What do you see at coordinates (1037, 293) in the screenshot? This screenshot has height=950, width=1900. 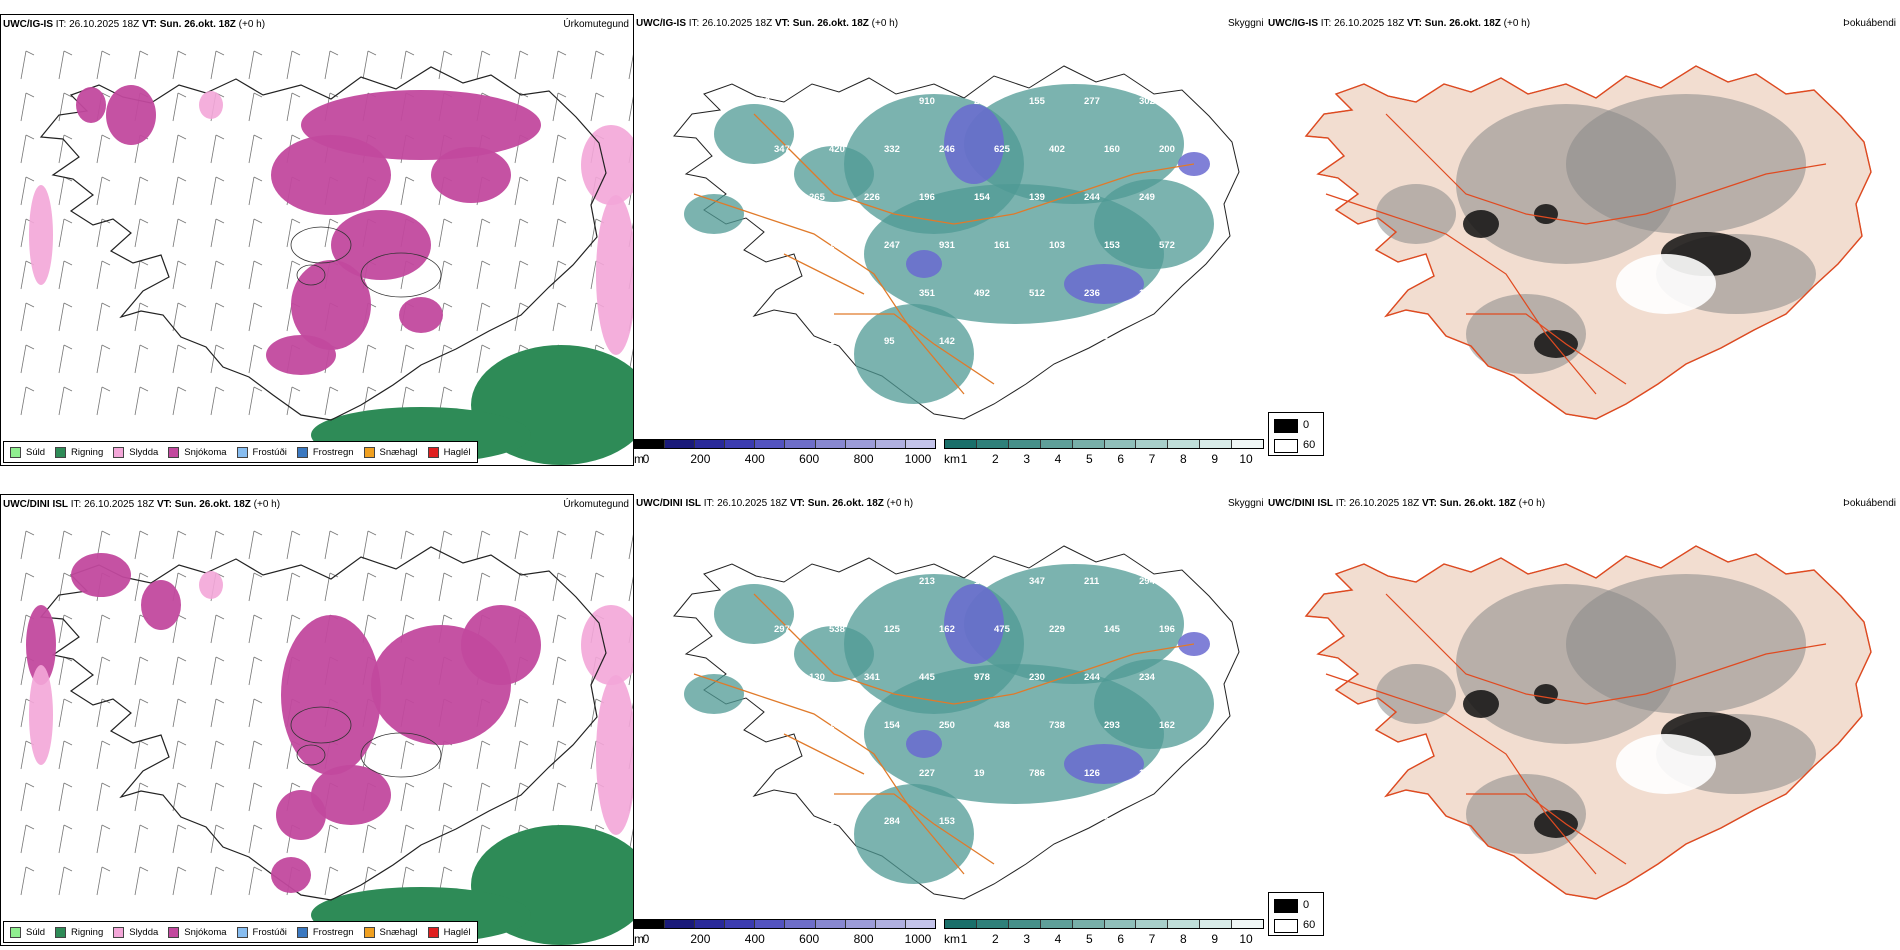 I see `visibility-label: 512` at bounding box center [1037, 293].